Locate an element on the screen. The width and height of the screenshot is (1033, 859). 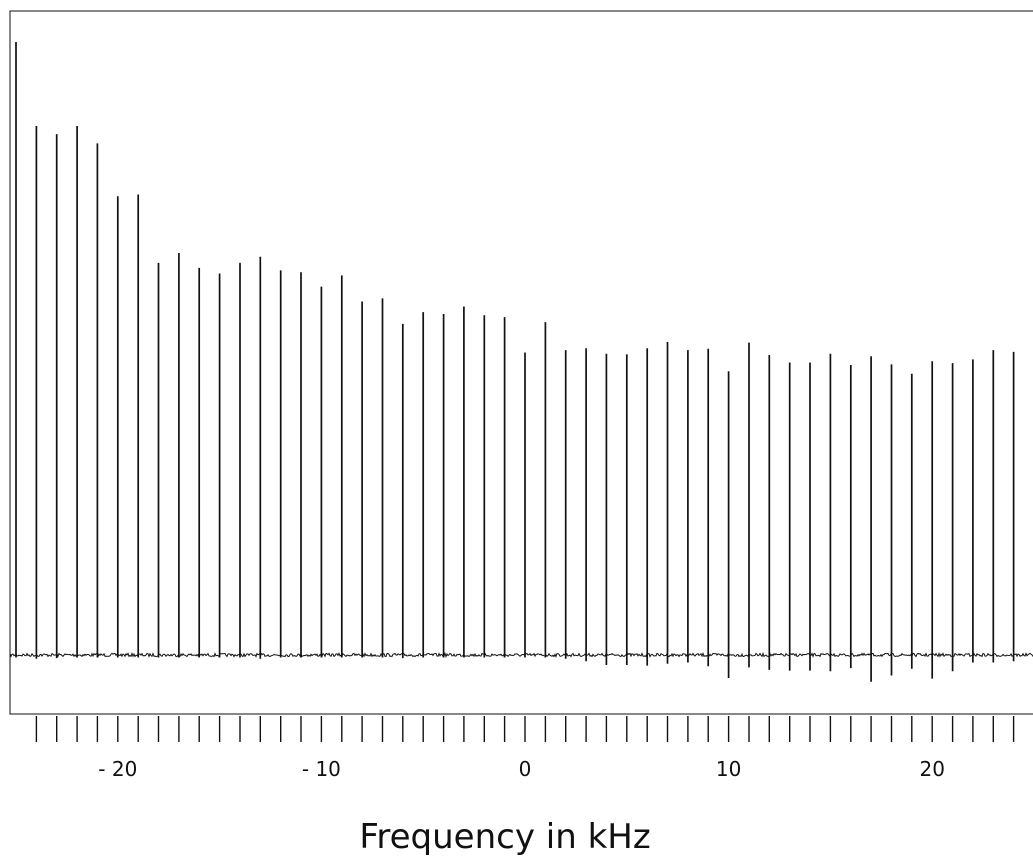
x-tick-label: 20 is located at coordinates (931, 769).